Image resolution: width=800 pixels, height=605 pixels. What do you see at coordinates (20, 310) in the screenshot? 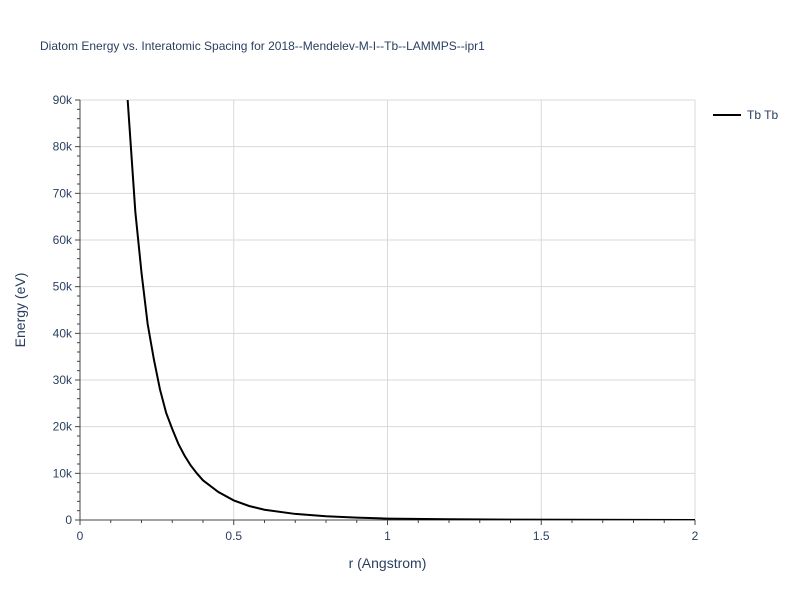
I see `y-axis-title: Energy (eV)` at bounding box center [20, 310].